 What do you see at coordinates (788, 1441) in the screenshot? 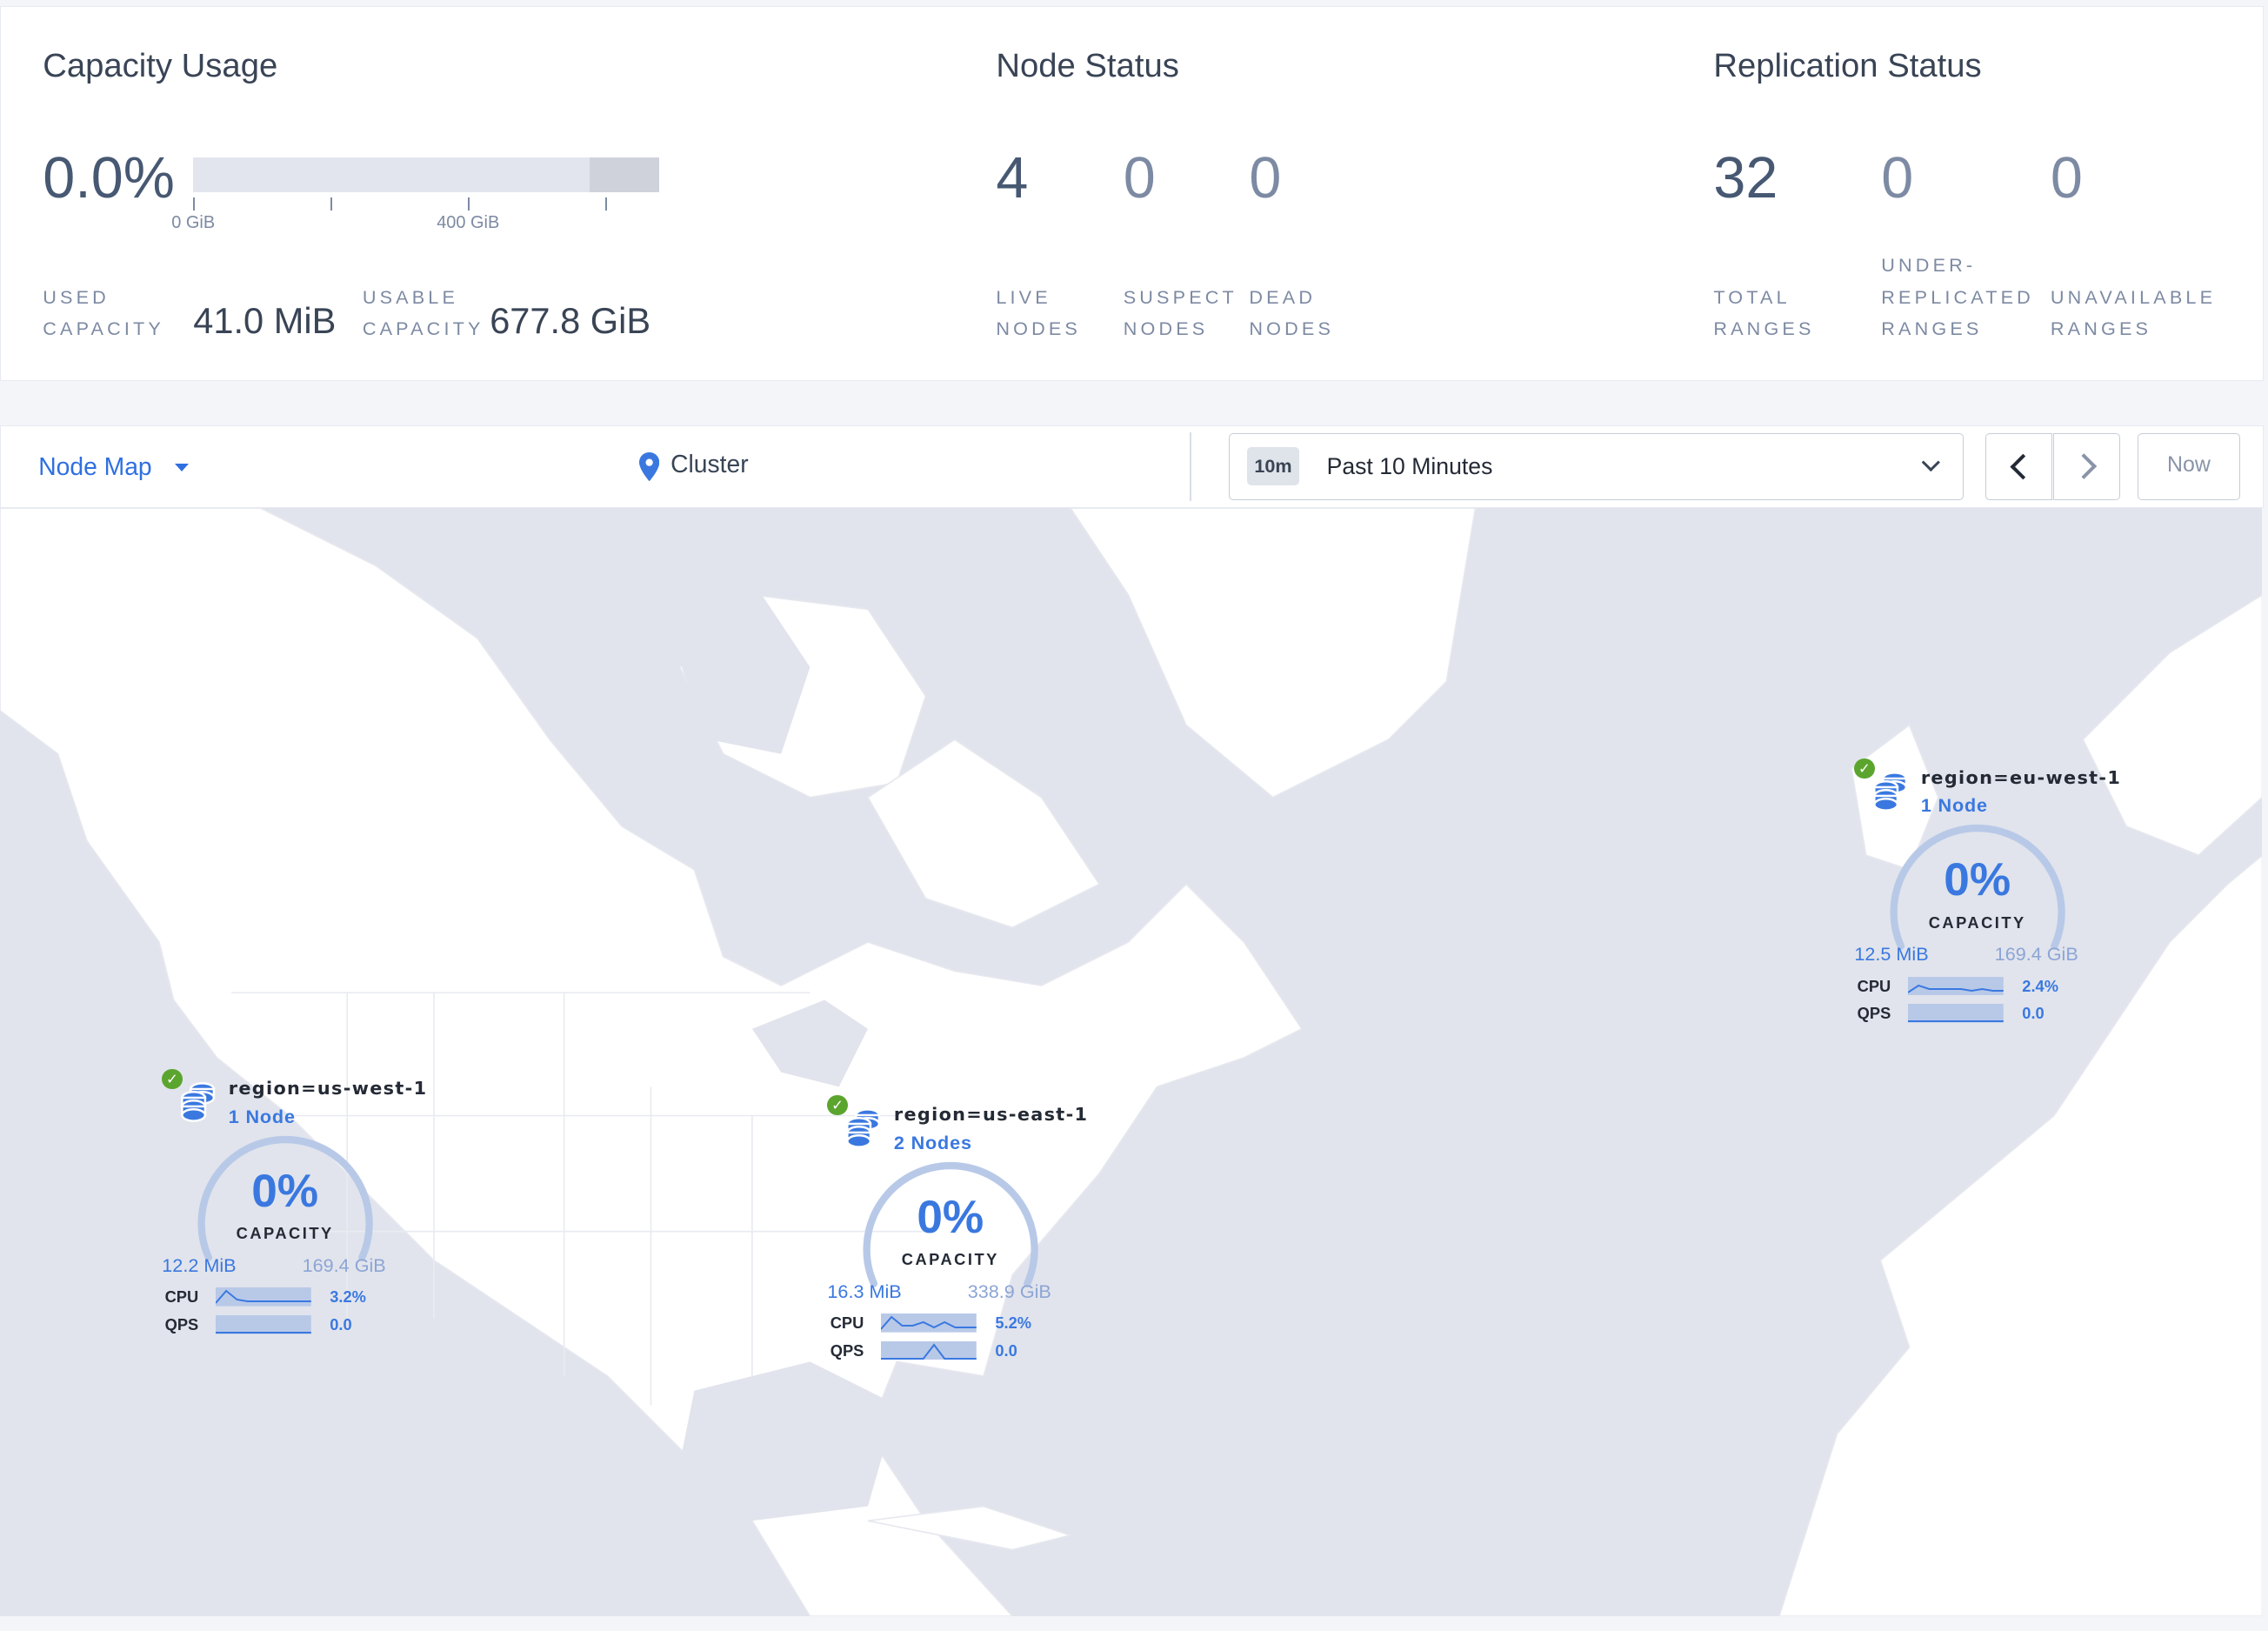
I see `gulf-of-mexico` at bounding box center [788, 1441].